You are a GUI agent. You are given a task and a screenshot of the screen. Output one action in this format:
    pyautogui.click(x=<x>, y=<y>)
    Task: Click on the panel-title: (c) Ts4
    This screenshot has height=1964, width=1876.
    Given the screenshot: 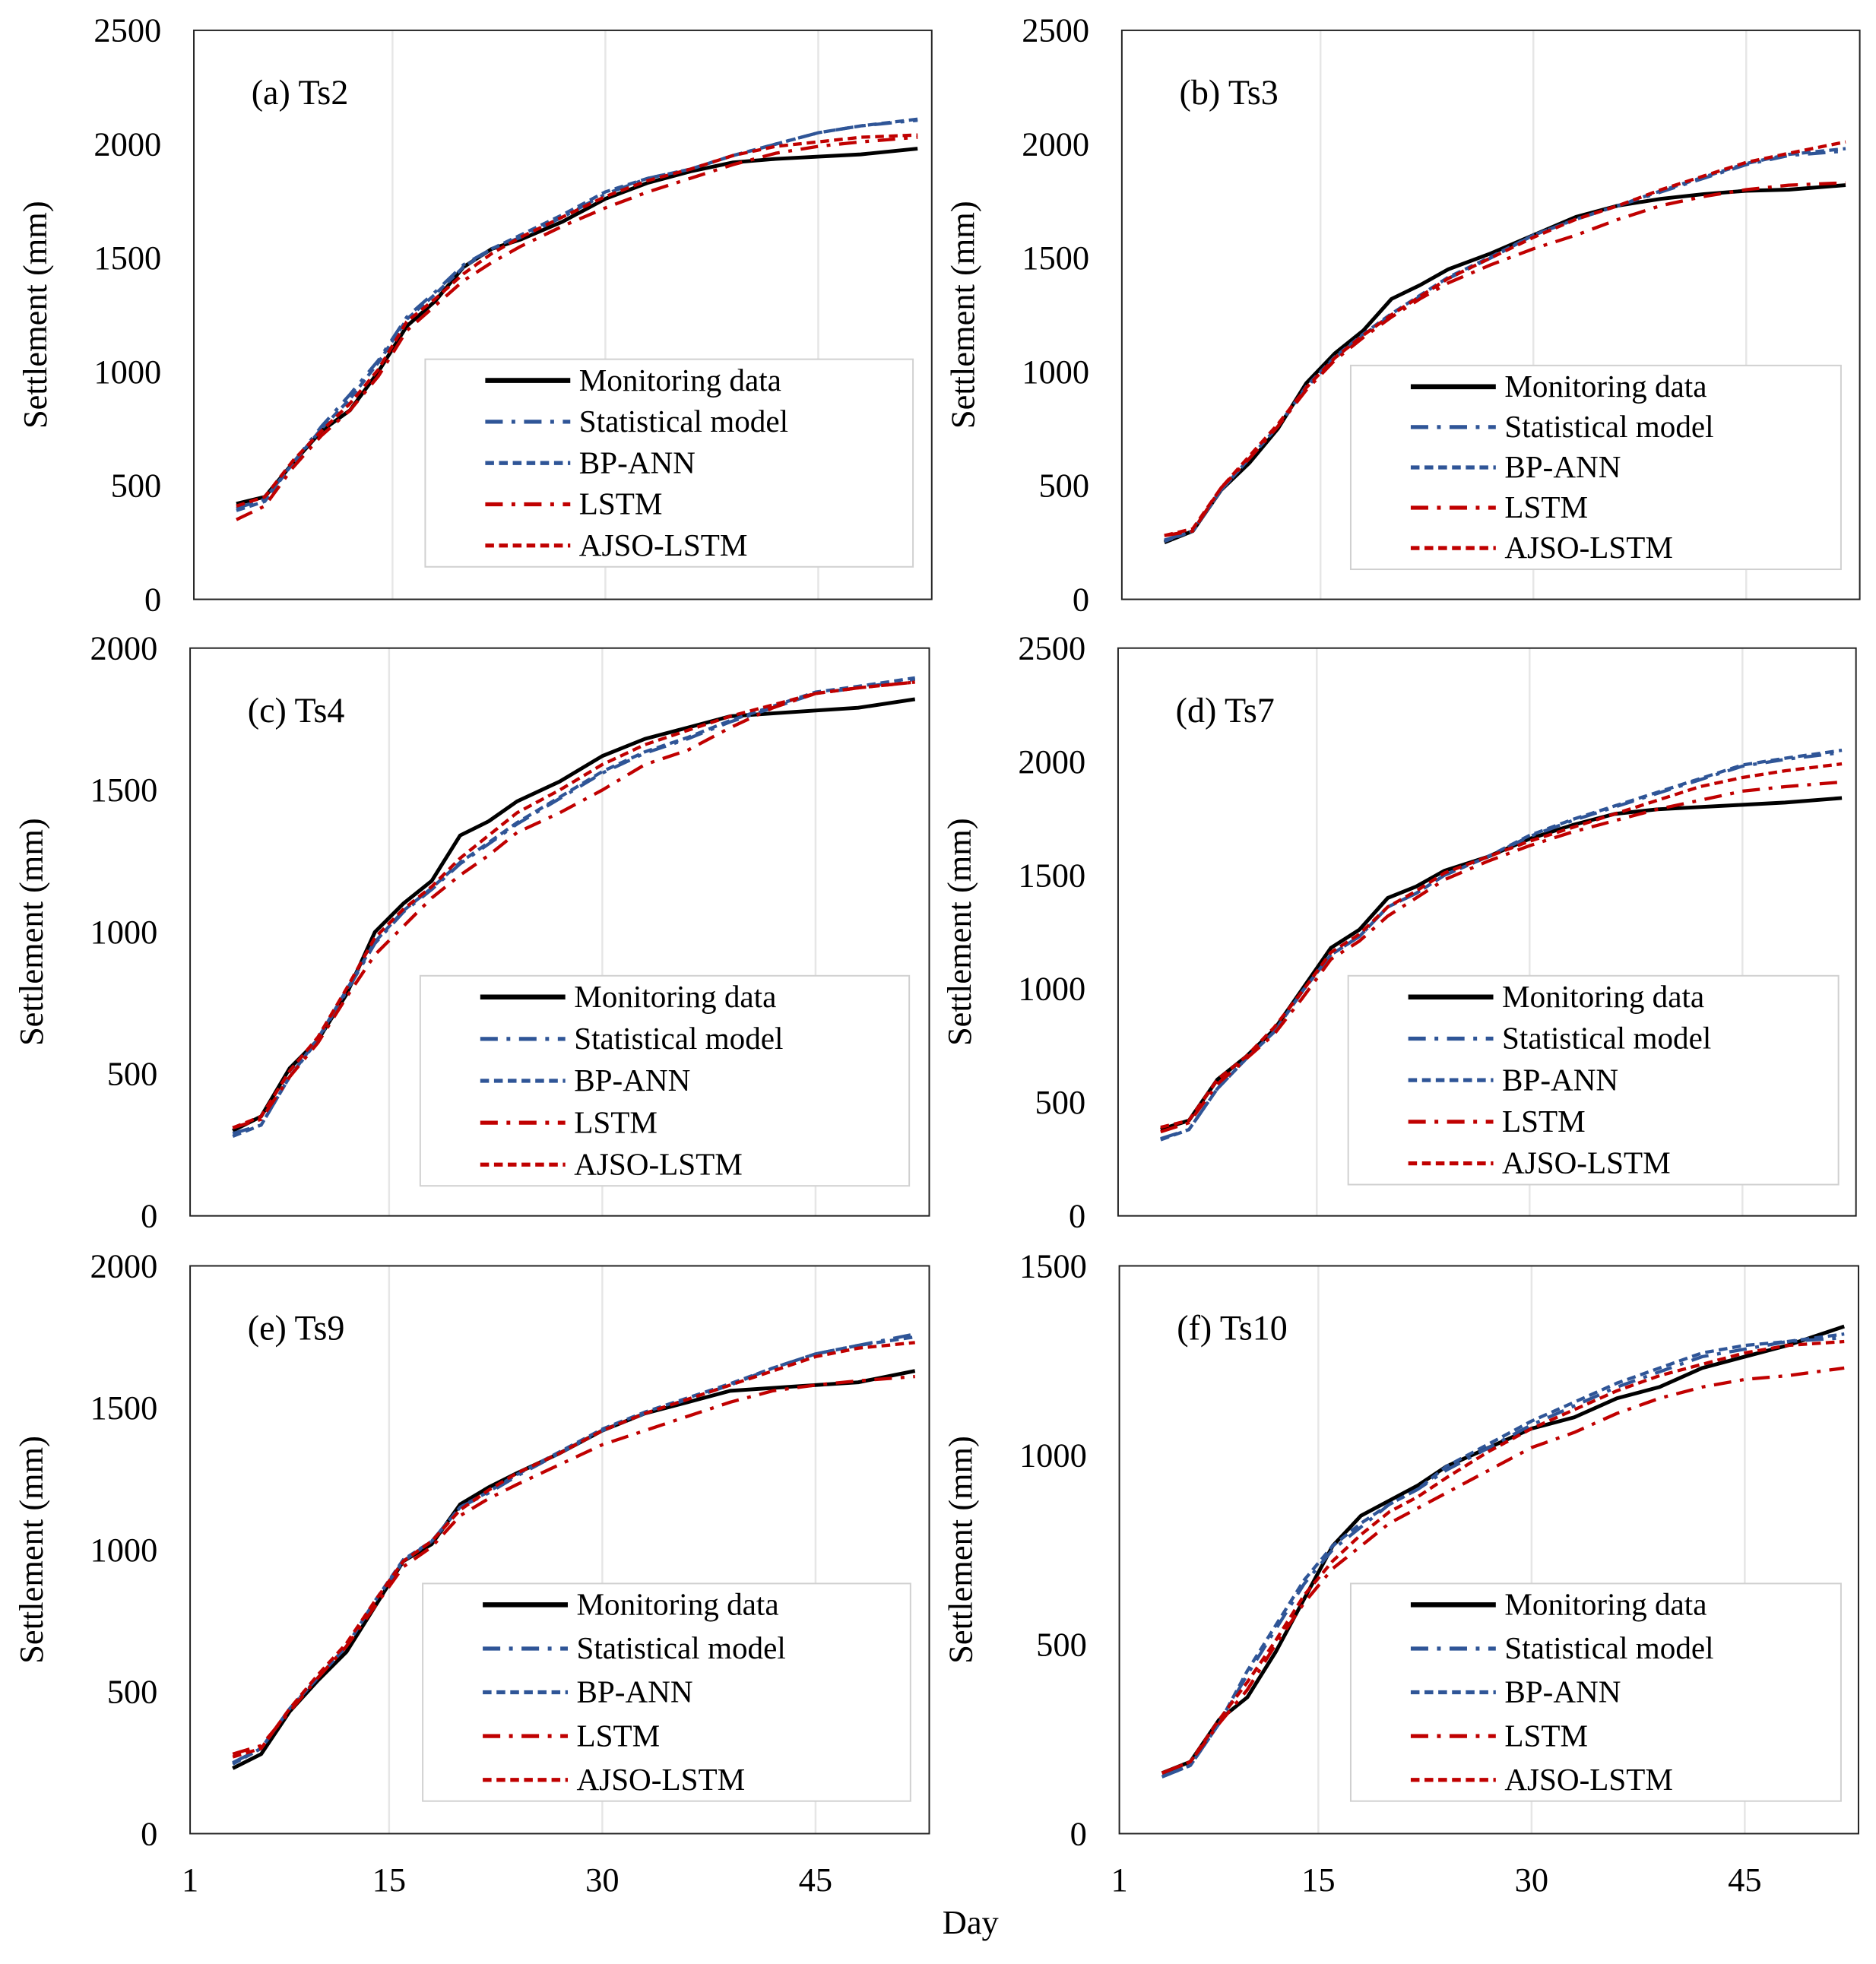 What is the action you would take?
    pyautogui.click(x=296, y=710)
    